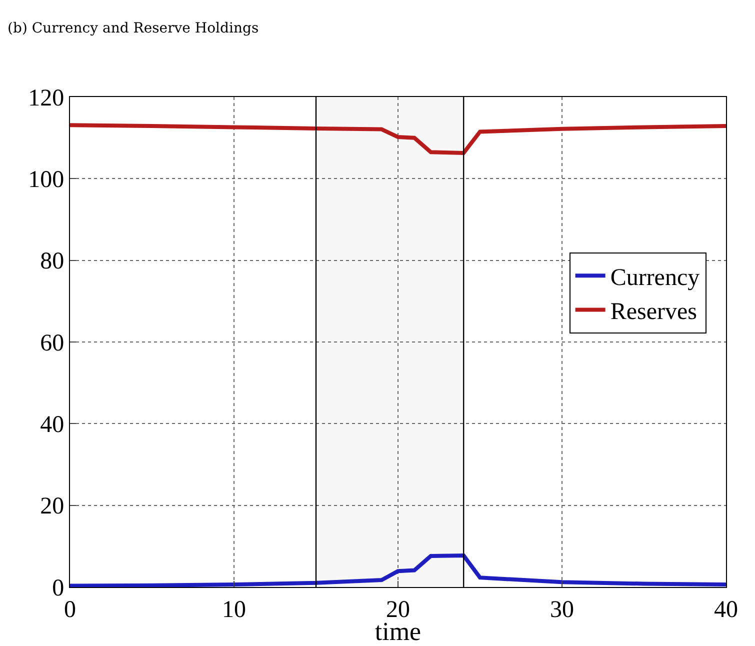  Describe the element at coordinates (46, 98) in the screenshot. I see `y-tick-label: 120` at that location.